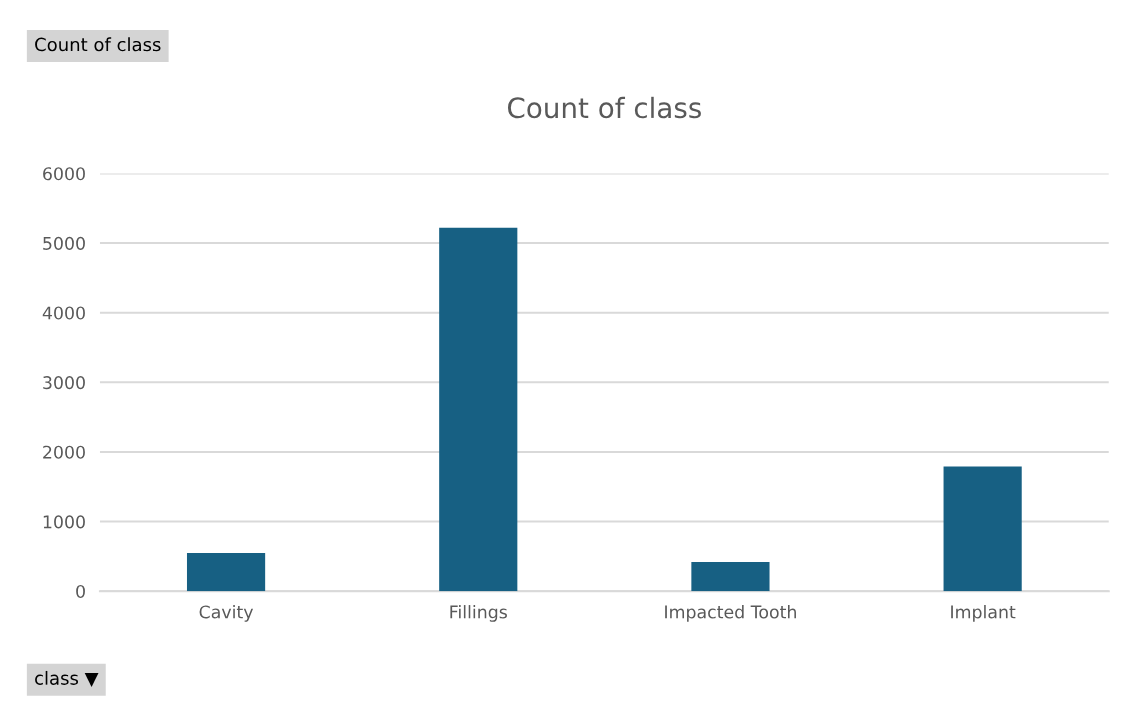 This screenshot has width=1136, height=708. Describe the element at coordinates (64, 383) in the screenshot. I see `y-tick-label: 3000` at that location.